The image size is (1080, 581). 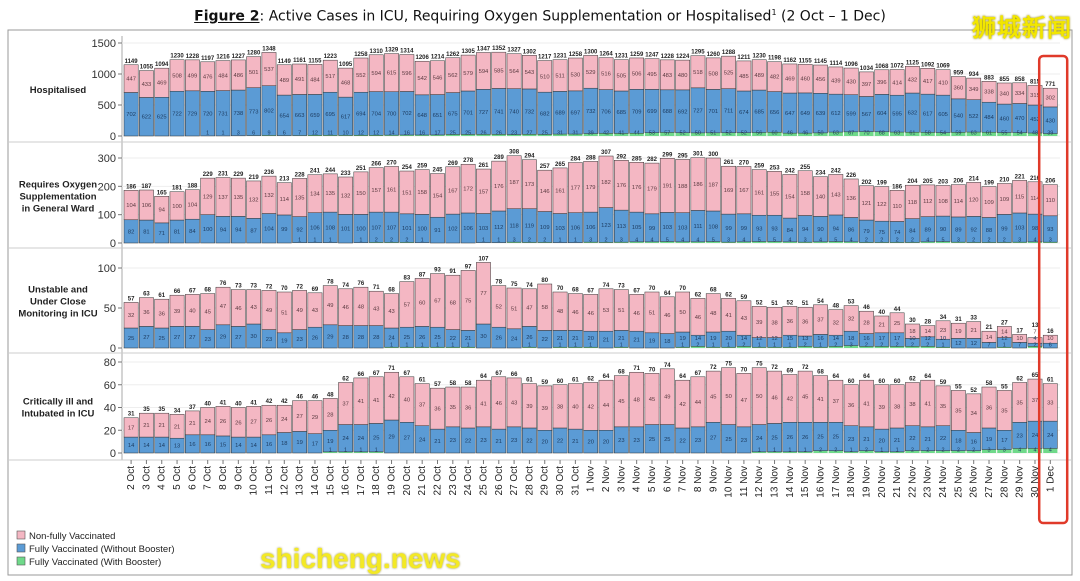 I want to click on non-fully-value-label: 516, so click(x=606, y=75).